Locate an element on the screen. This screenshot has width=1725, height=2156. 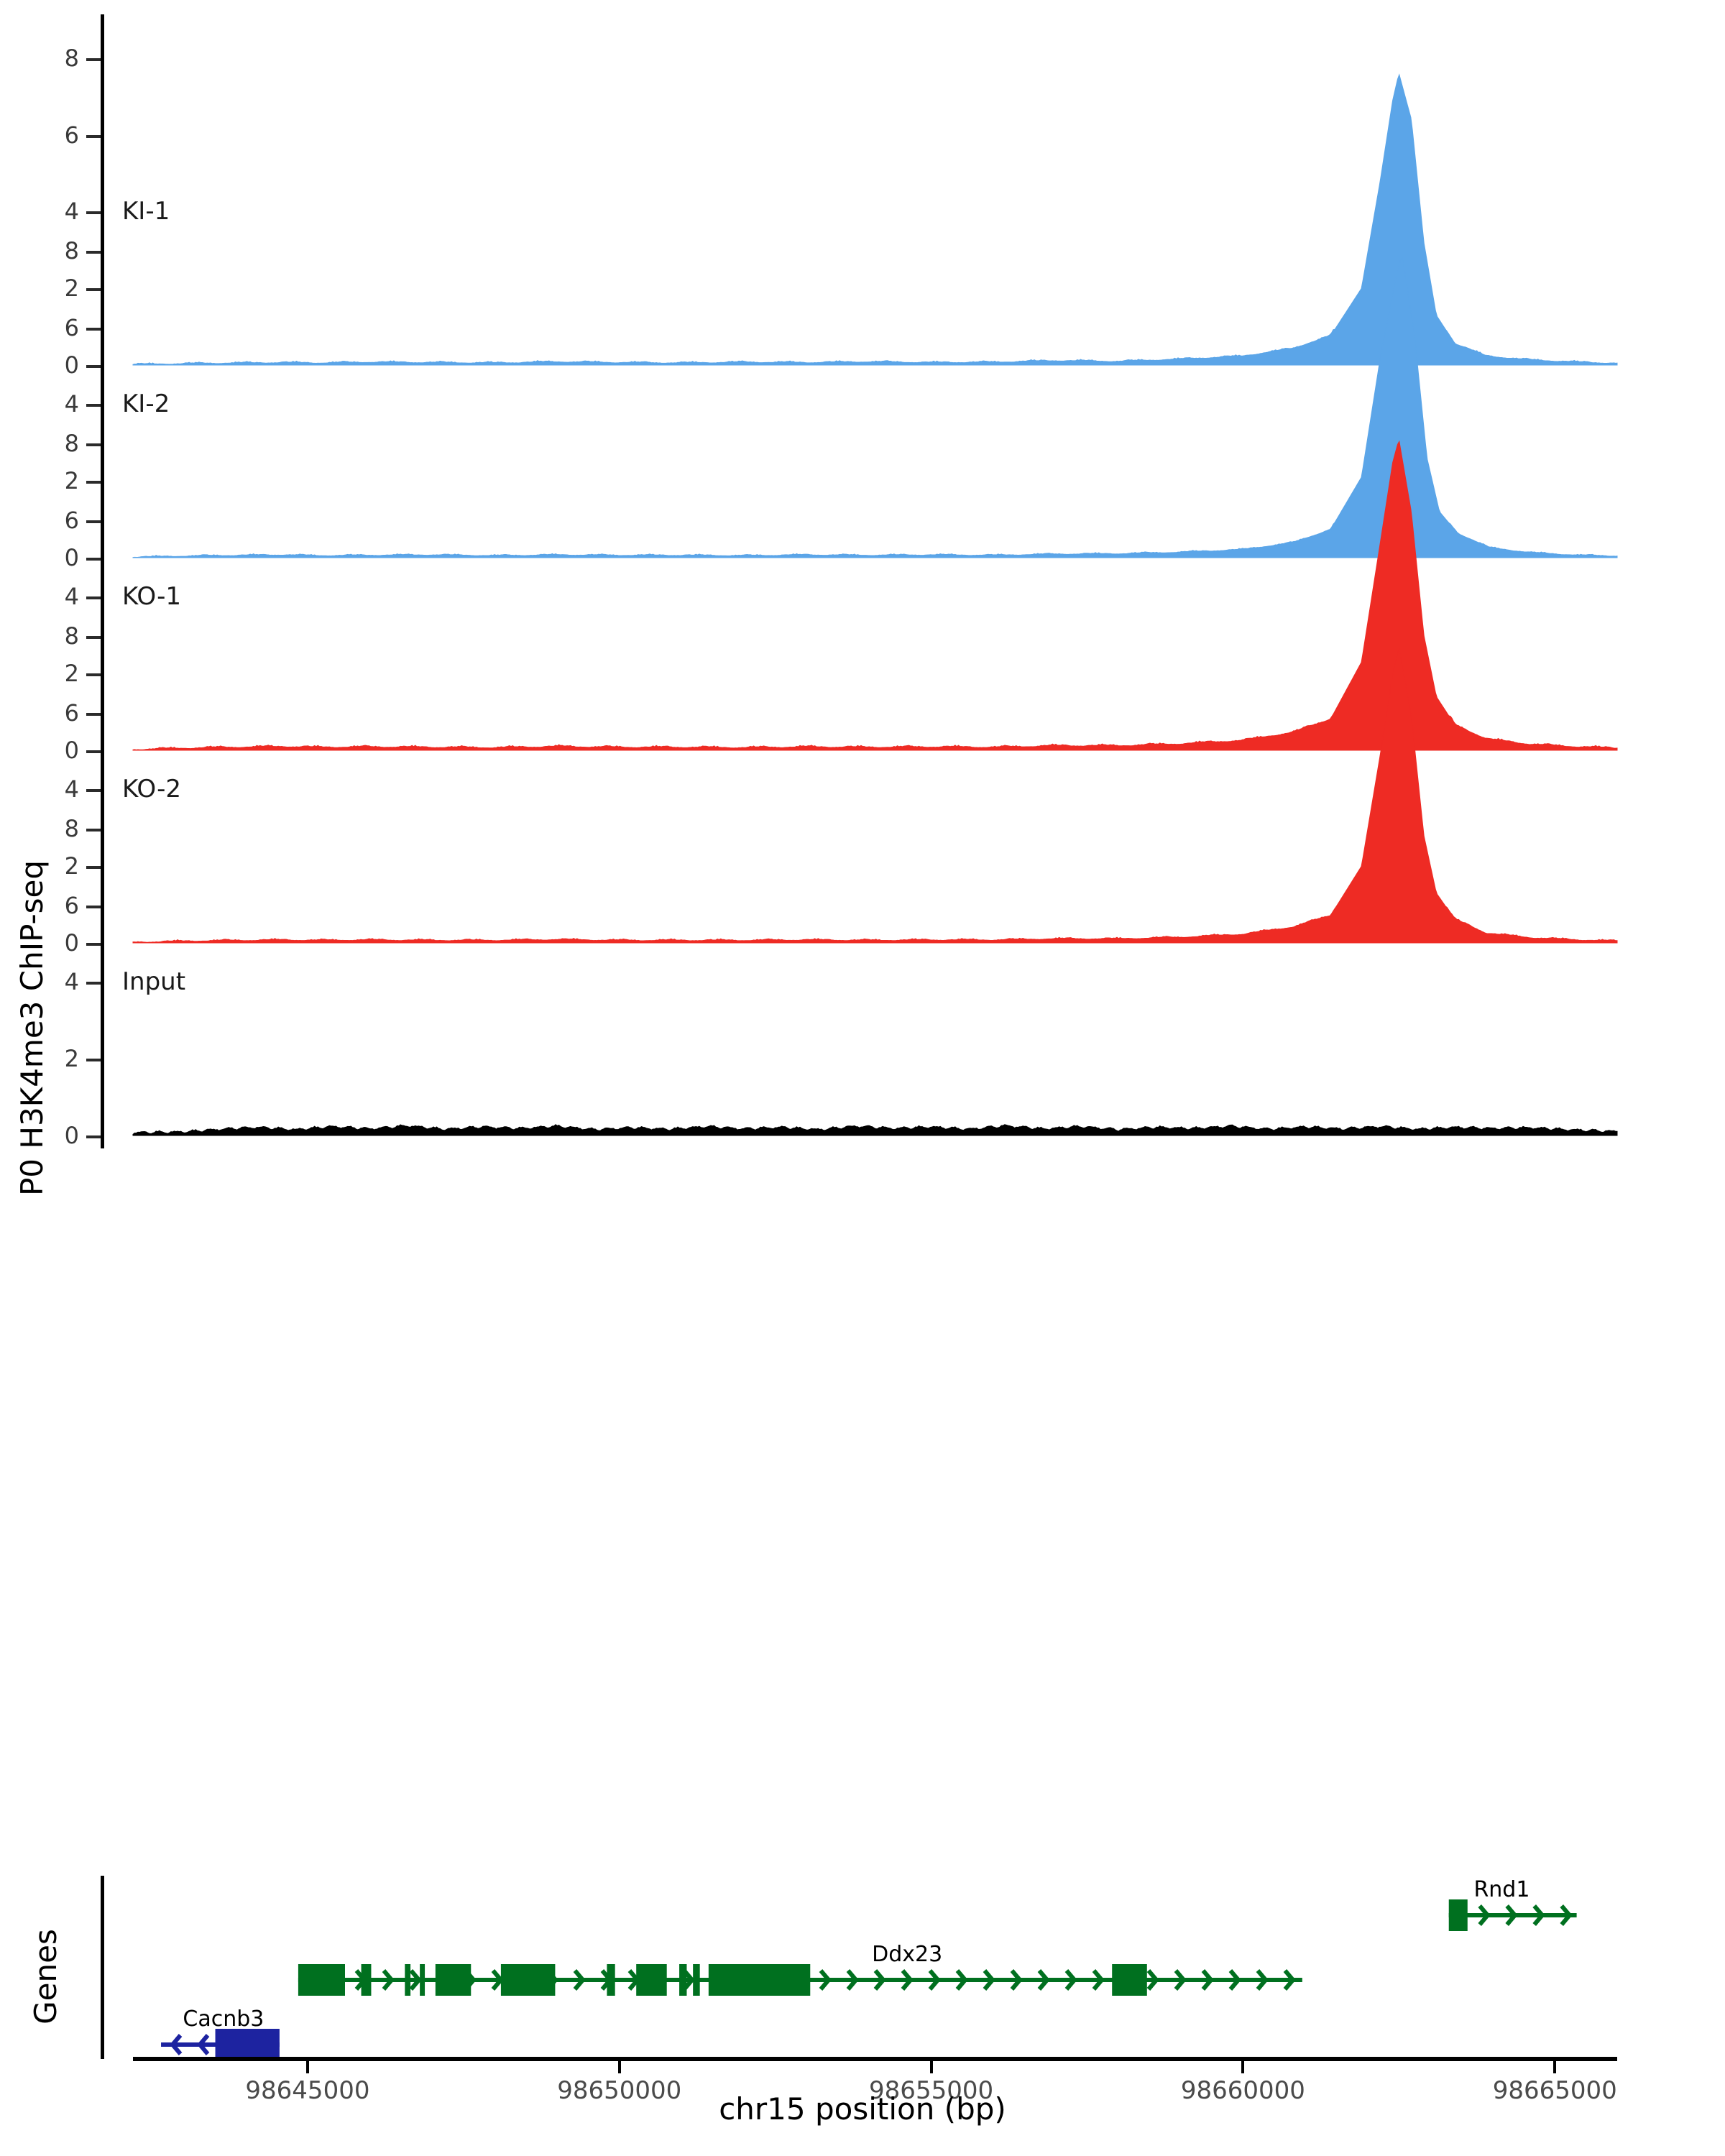
y-axis-label: P0 H3K4me3 ChIP-seq is located at coordinates (32, 1027).